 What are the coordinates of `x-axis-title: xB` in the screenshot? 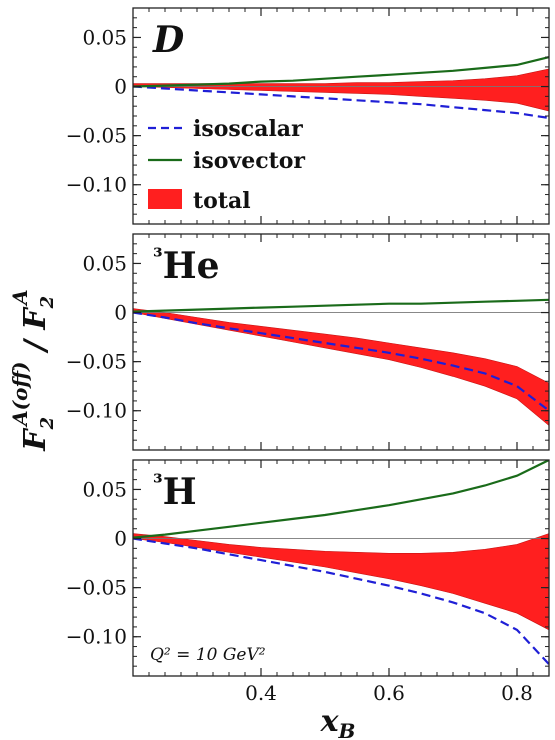 It's located at (338, 722).